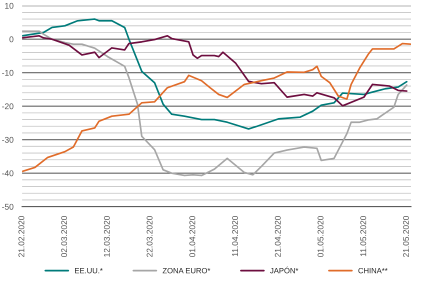 This screenshot has height=285, width=425. Describe the element at coordinates (21, 236) in the screenshot. I see `x-tick-label: 21.02.2020` at that location.